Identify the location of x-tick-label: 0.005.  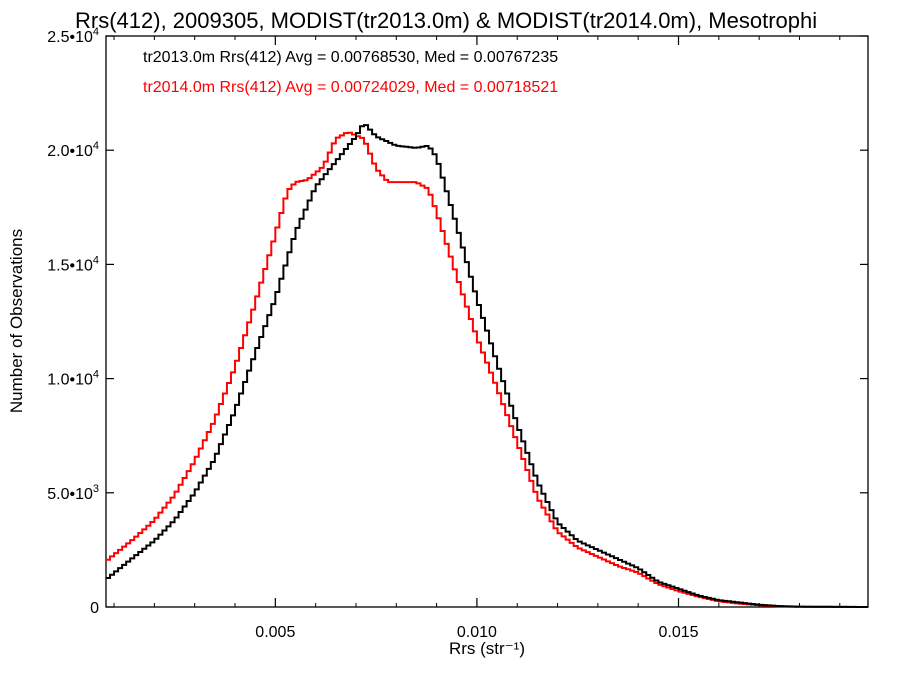
(275, 632).